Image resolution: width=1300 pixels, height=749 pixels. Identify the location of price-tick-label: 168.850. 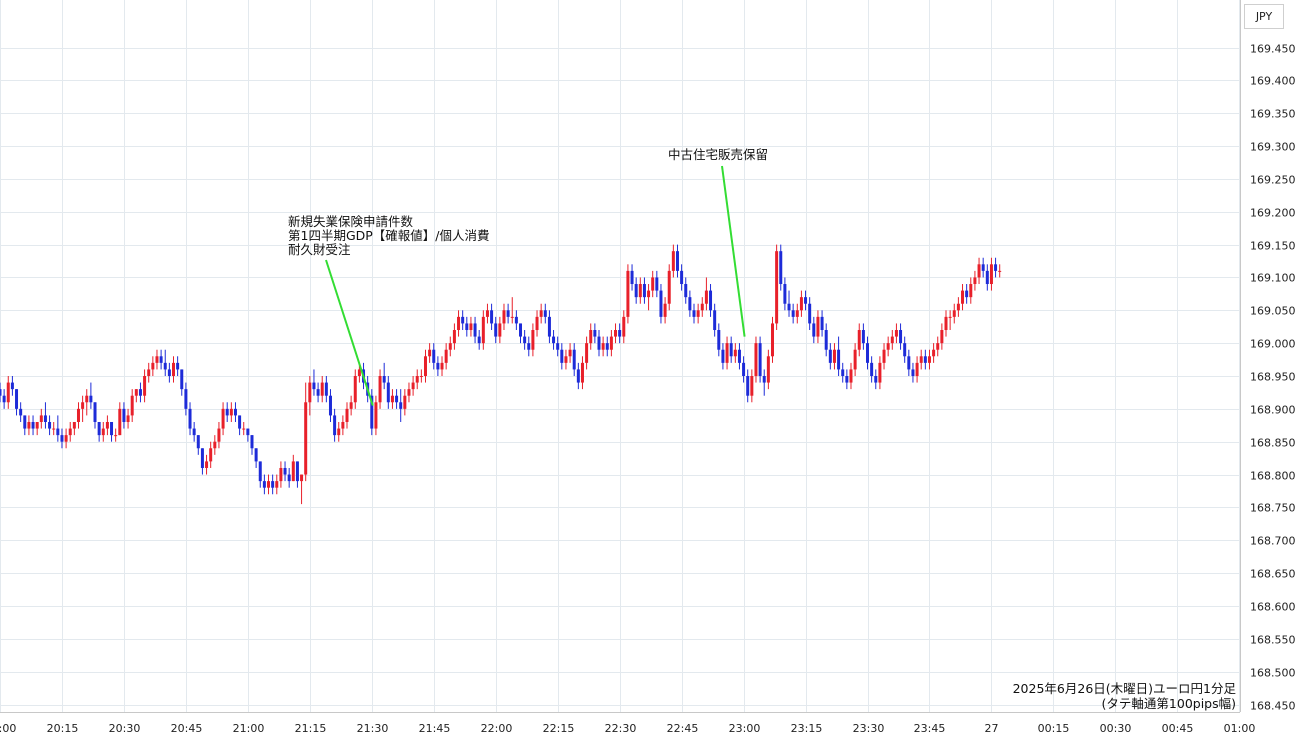
(1273, 443).